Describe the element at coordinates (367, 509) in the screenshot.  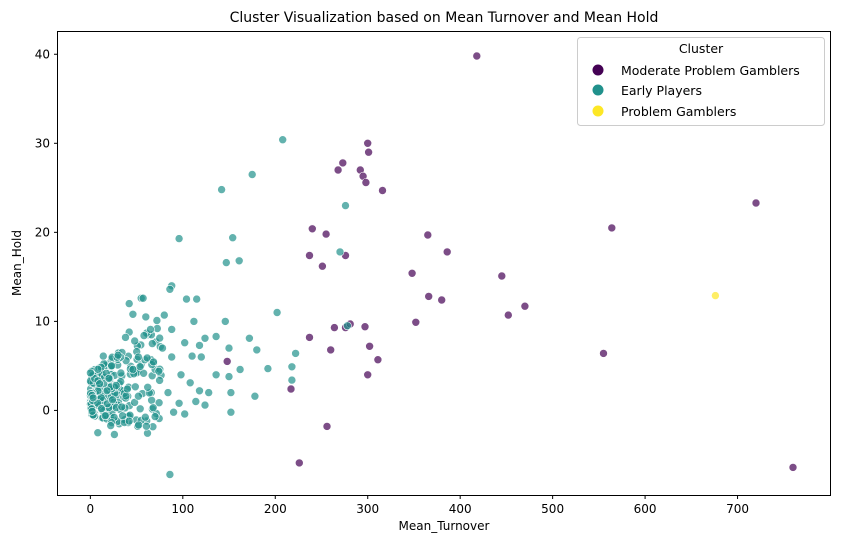
I see `x-tick-label: 300` at that location.